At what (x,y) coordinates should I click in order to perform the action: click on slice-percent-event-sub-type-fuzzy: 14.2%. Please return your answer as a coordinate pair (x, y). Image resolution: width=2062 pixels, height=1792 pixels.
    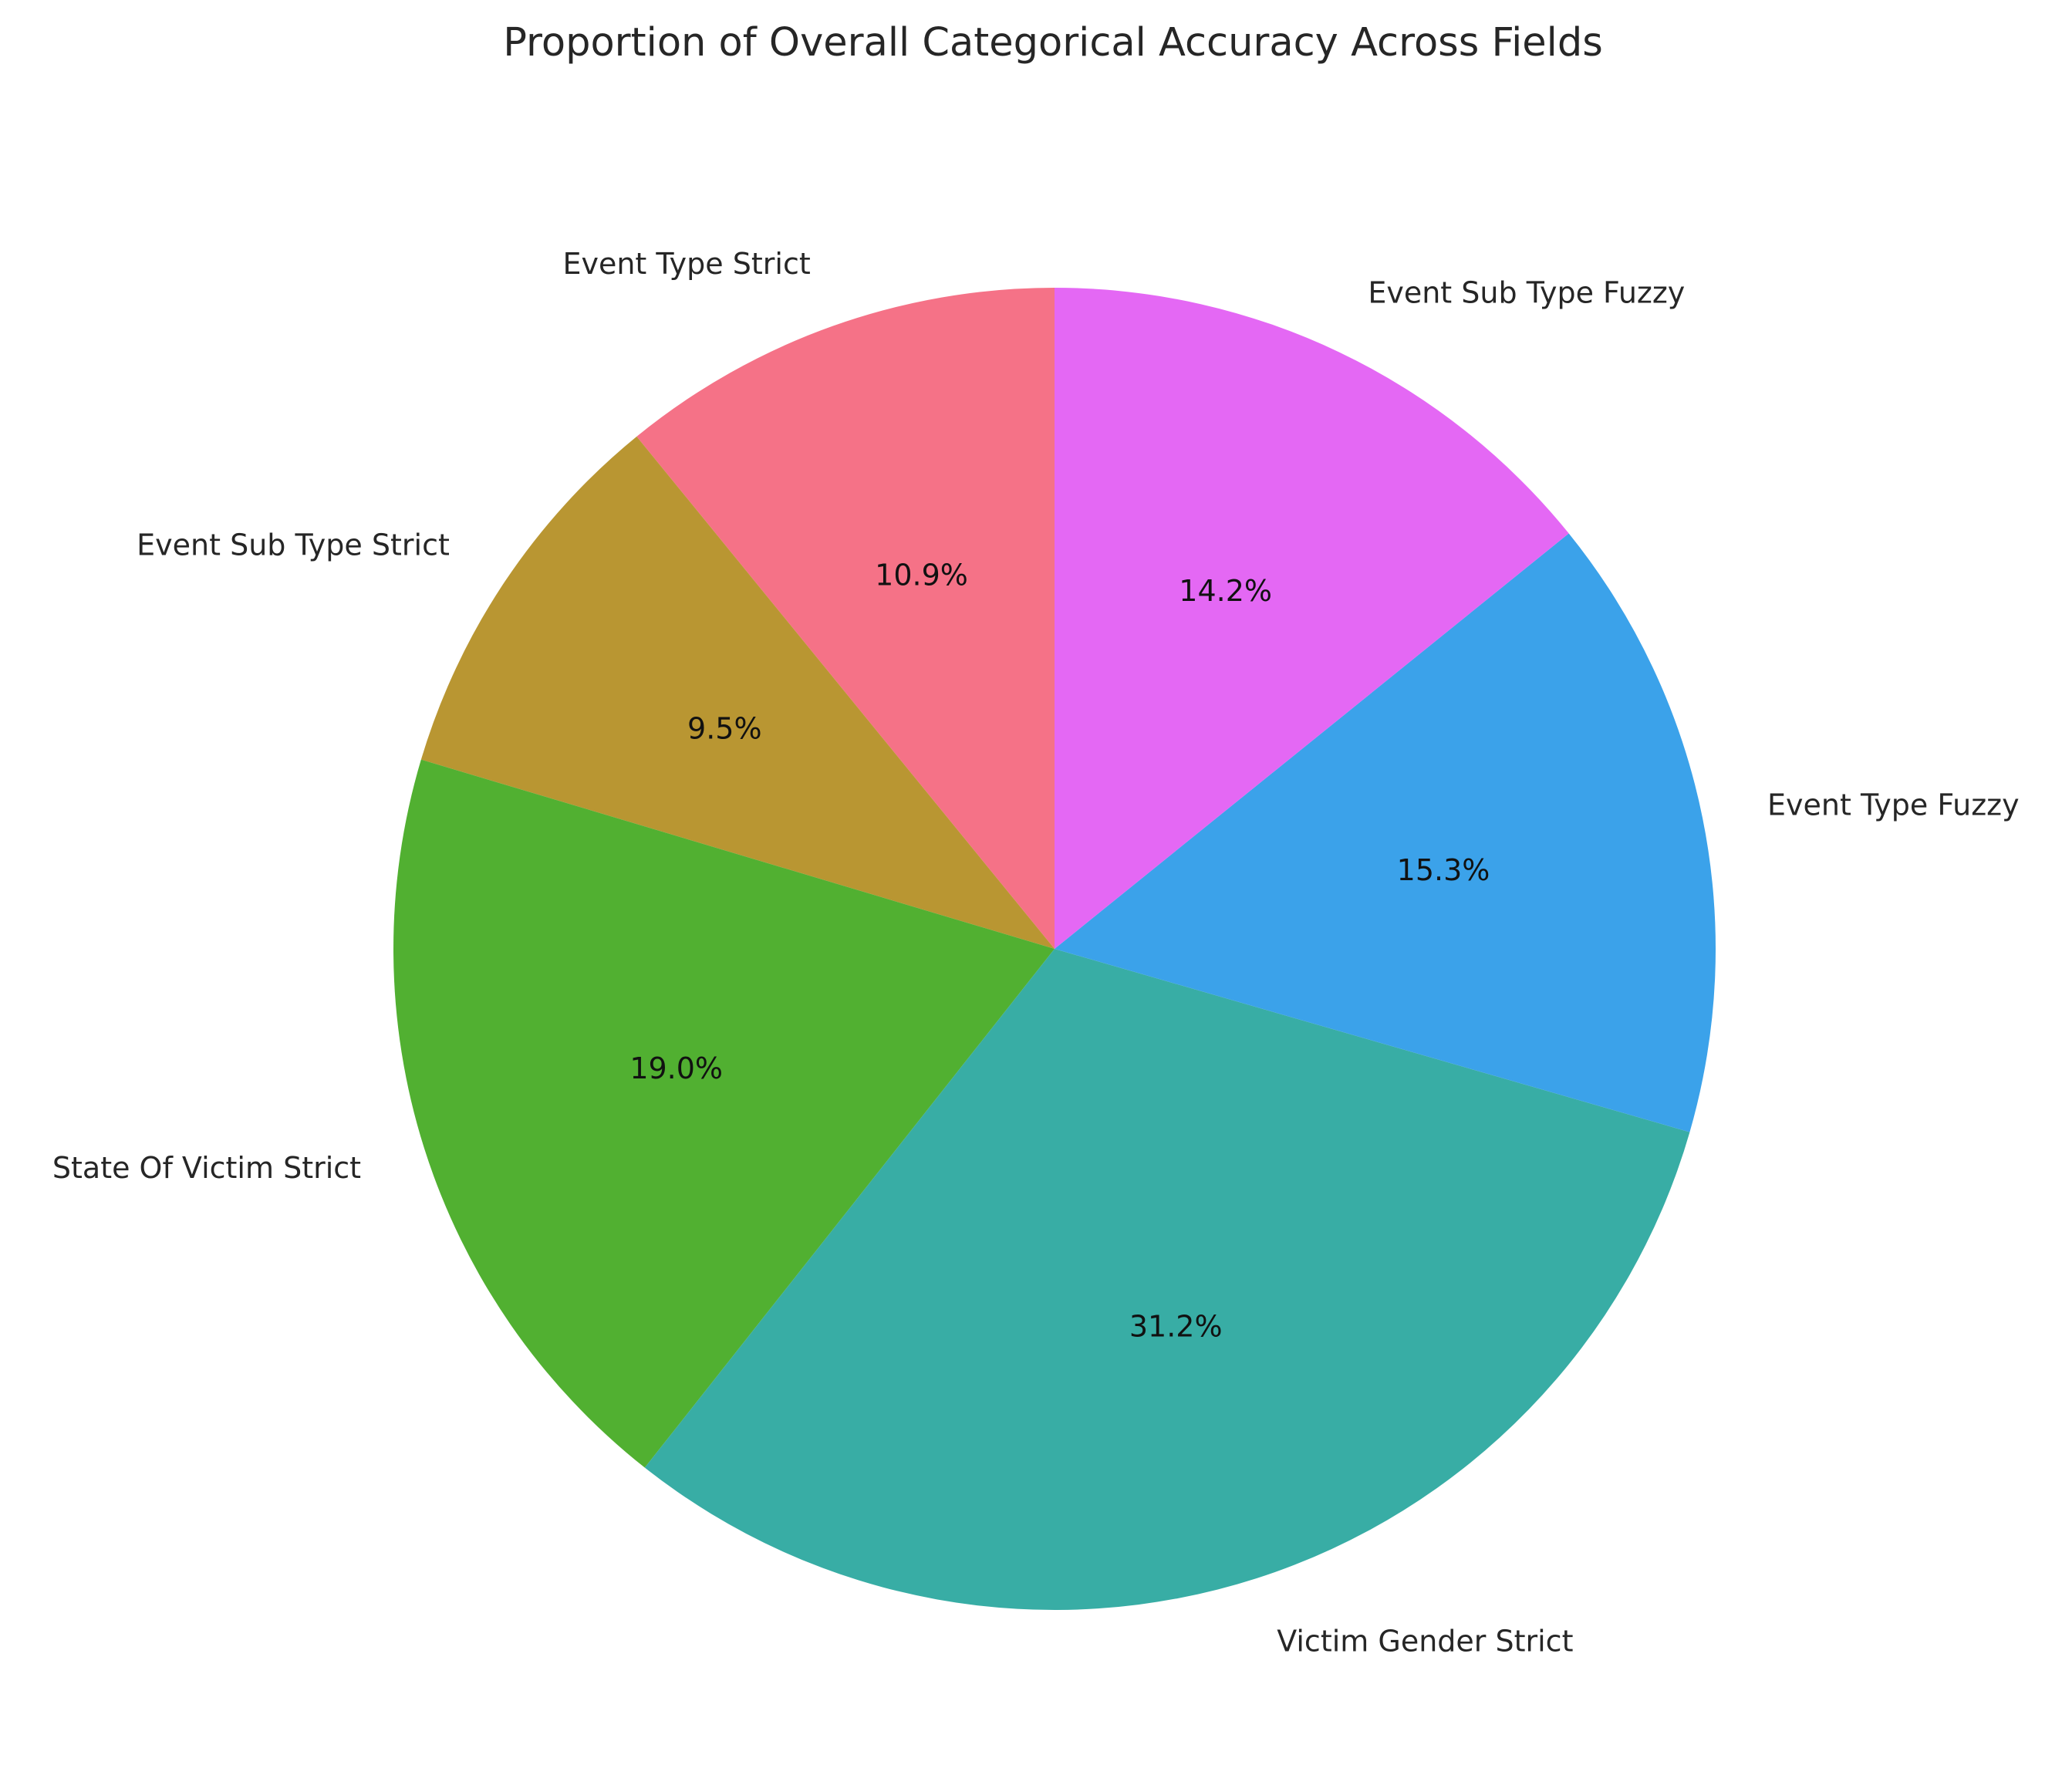
    Looking at the image, I should click on (1225, 591).